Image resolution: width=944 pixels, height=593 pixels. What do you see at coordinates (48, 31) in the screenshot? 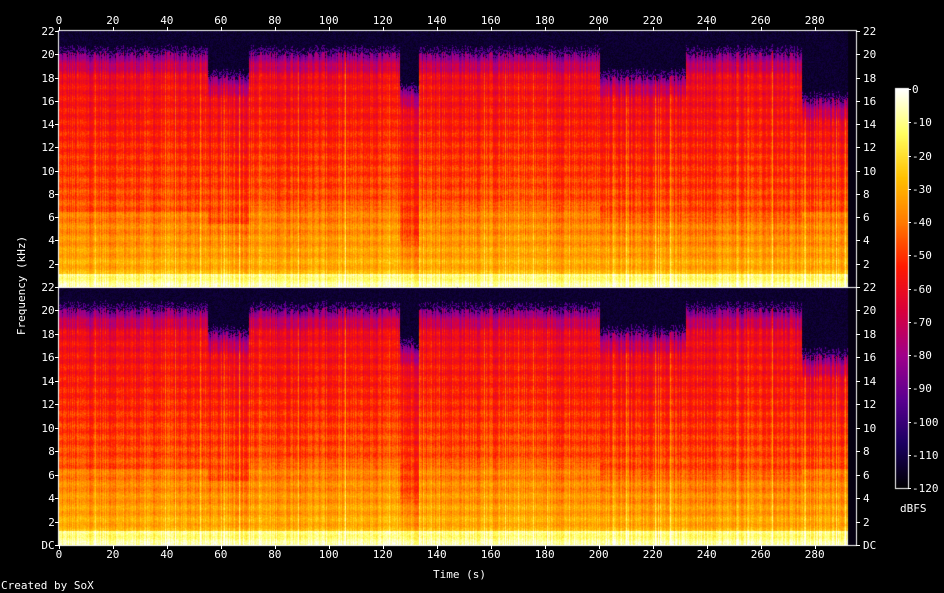
I see `y-tick-label-left: 22` at bounding box center [48, 31].